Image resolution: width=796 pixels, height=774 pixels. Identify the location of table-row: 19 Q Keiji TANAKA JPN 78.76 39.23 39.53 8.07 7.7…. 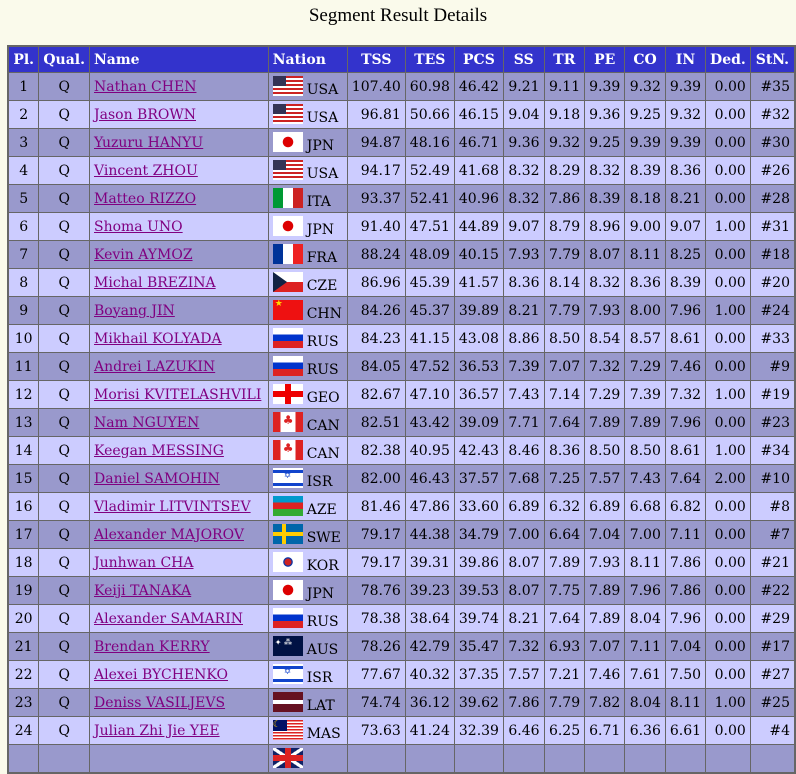
(401, 590).